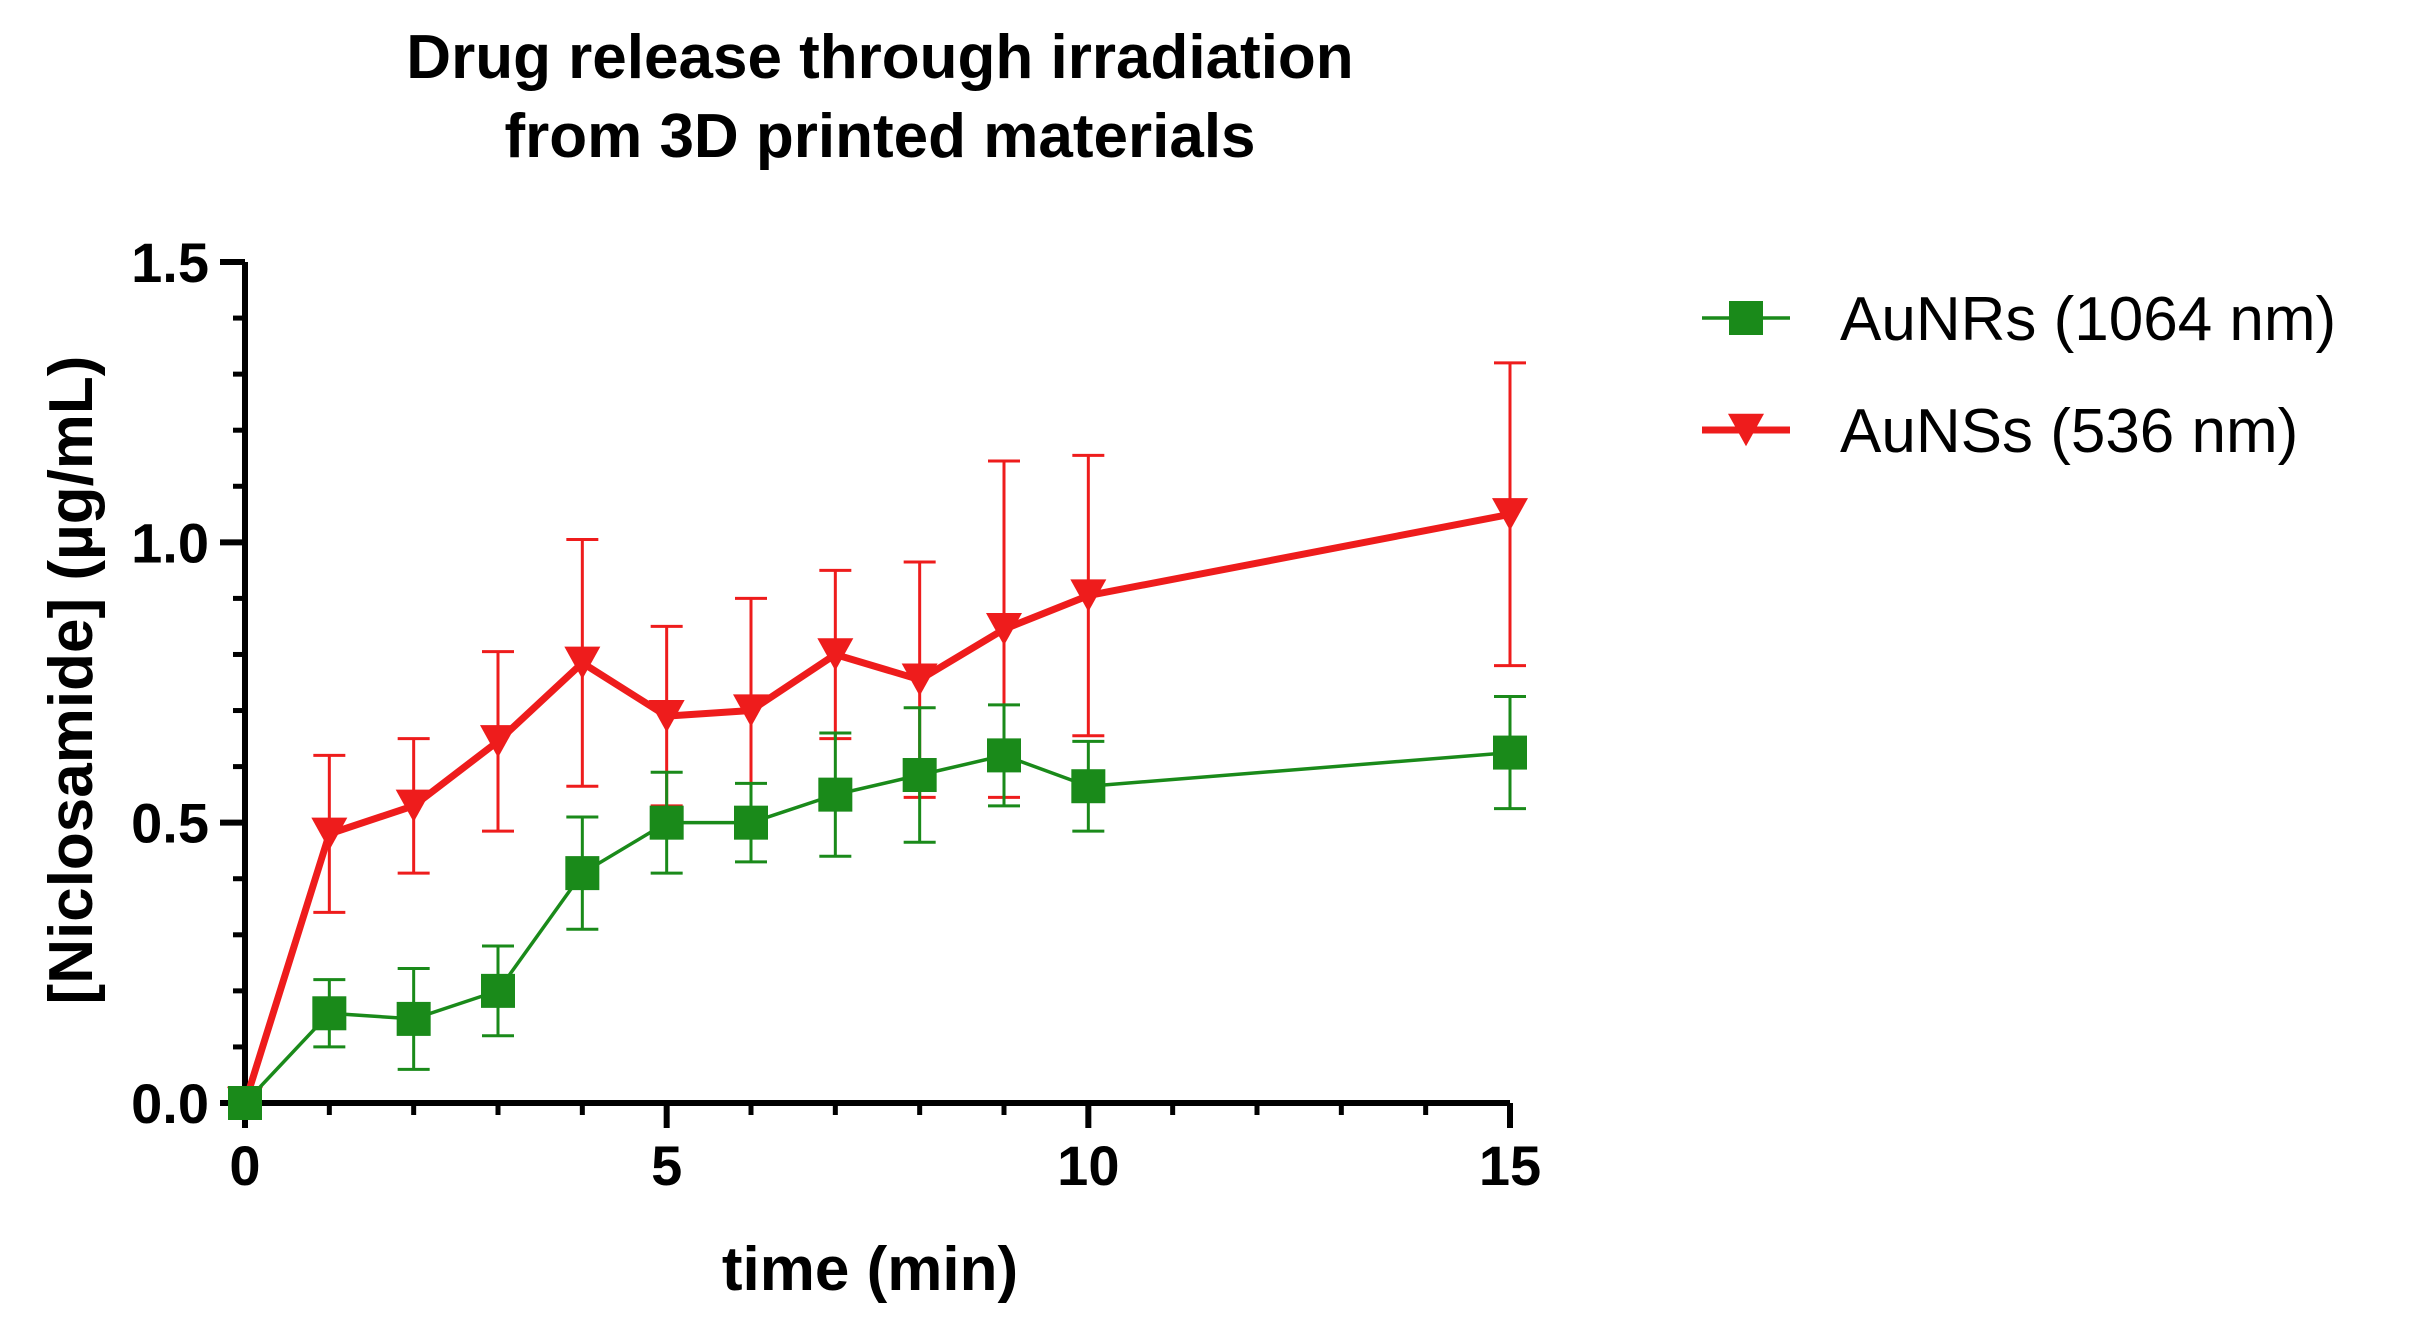 This screenshot has height=1331, width=2412. I want to click on series-line, so click(877, 927).